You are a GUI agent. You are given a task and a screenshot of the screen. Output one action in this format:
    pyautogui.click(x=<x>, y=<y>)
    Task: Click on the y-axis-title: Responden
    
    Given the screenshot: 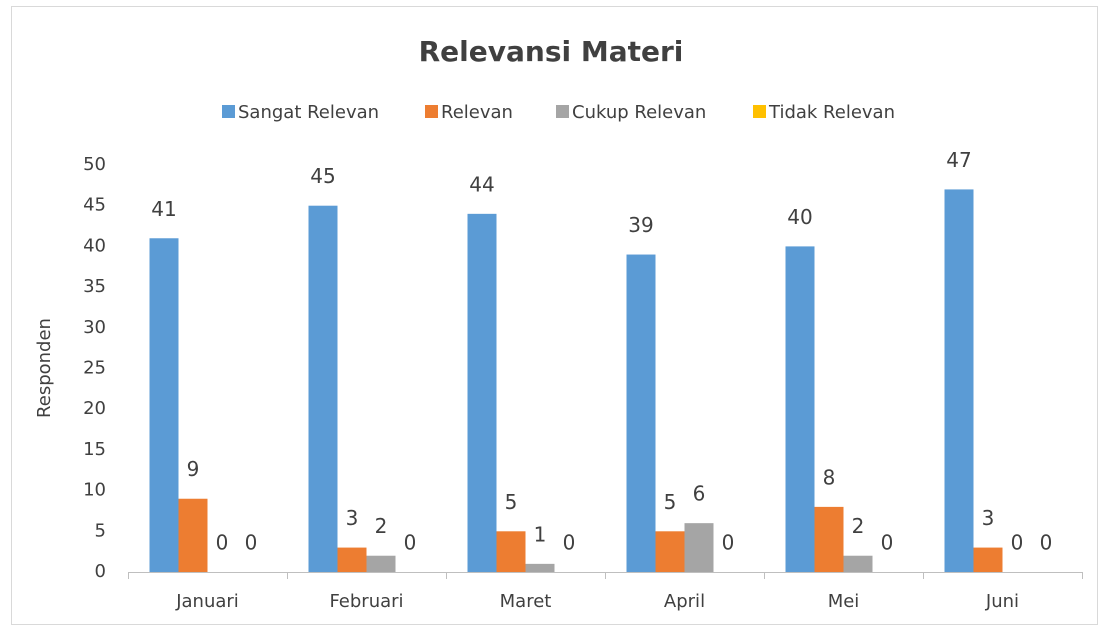 What is the action you would take?
    pyautogui.click(x=44, y=368)
    